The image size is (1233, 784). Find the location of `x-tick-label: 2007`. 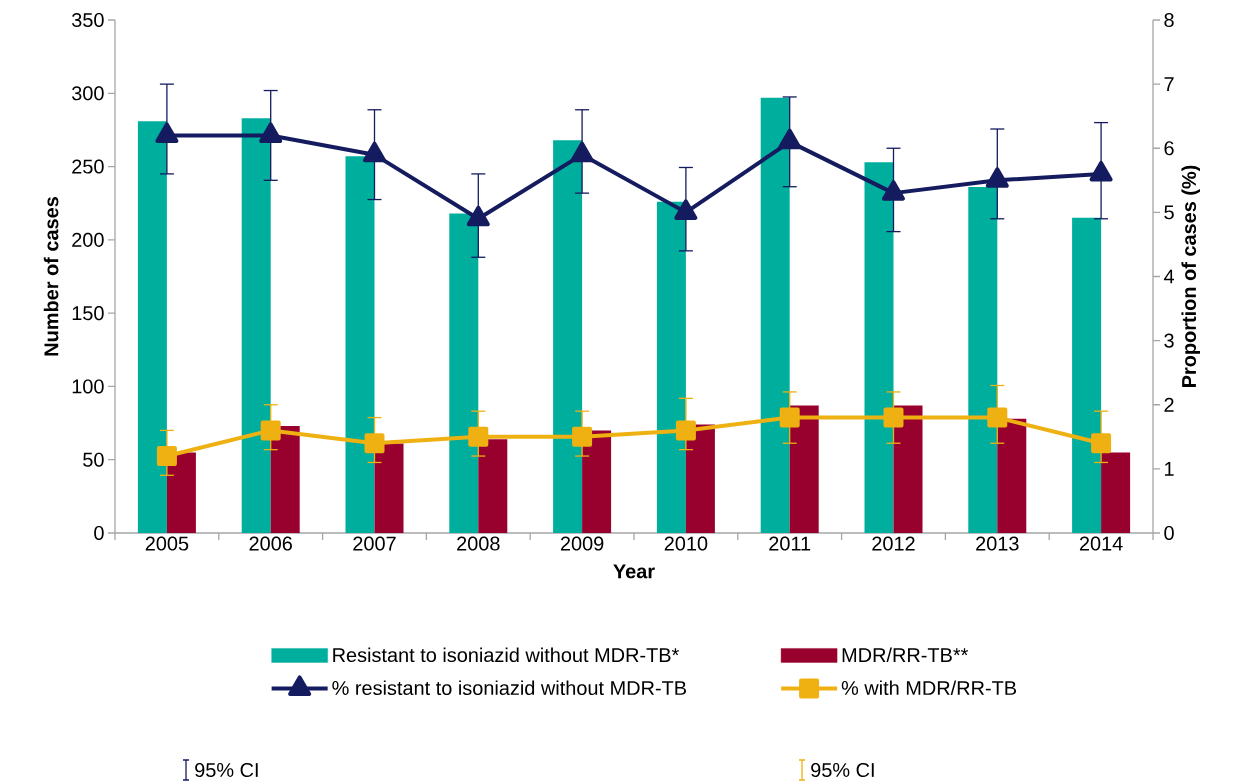

x-tick-label: 2007 is located at coordinates (374, 543).